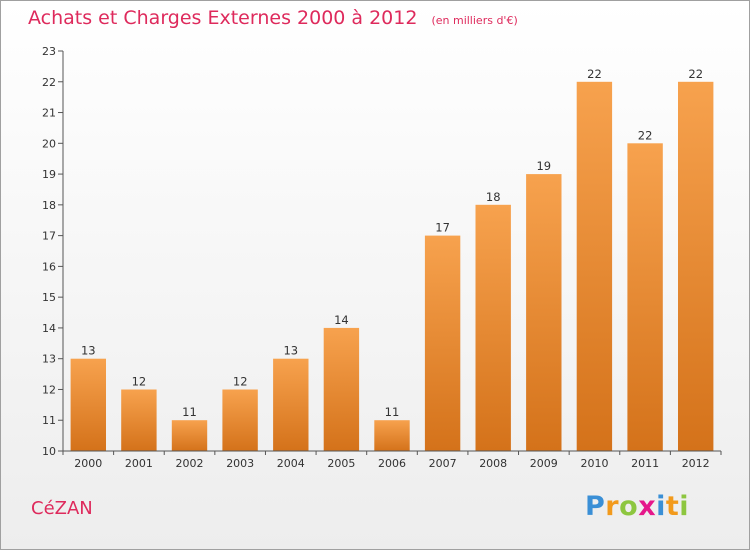 The image size is (750, 551). What do you see at coordinates (392, 463) in the screenshot?
I see `x-tick-label: 2006` at bounding box center [392, 463].